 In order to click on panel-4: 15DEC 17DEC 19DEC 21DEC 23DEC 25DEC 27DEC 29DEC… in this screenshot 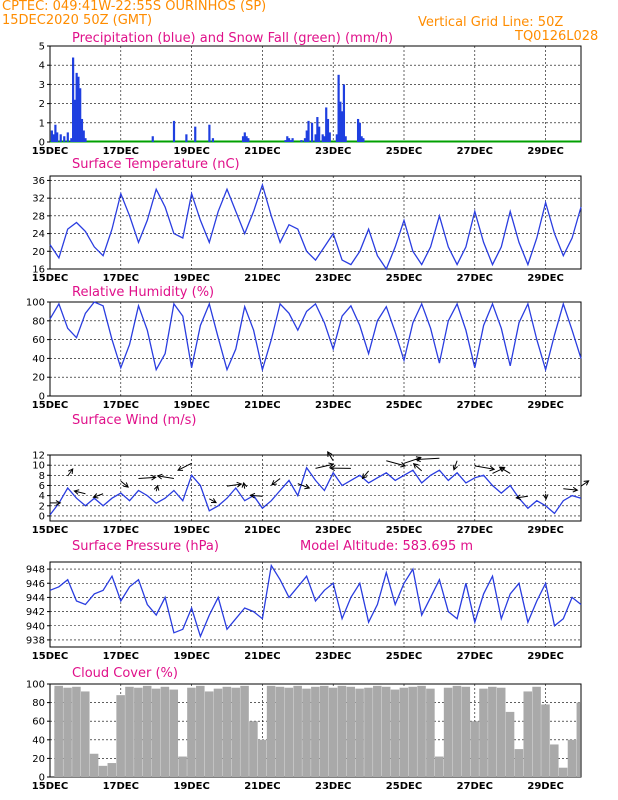, I will do `click(304, 600)`.